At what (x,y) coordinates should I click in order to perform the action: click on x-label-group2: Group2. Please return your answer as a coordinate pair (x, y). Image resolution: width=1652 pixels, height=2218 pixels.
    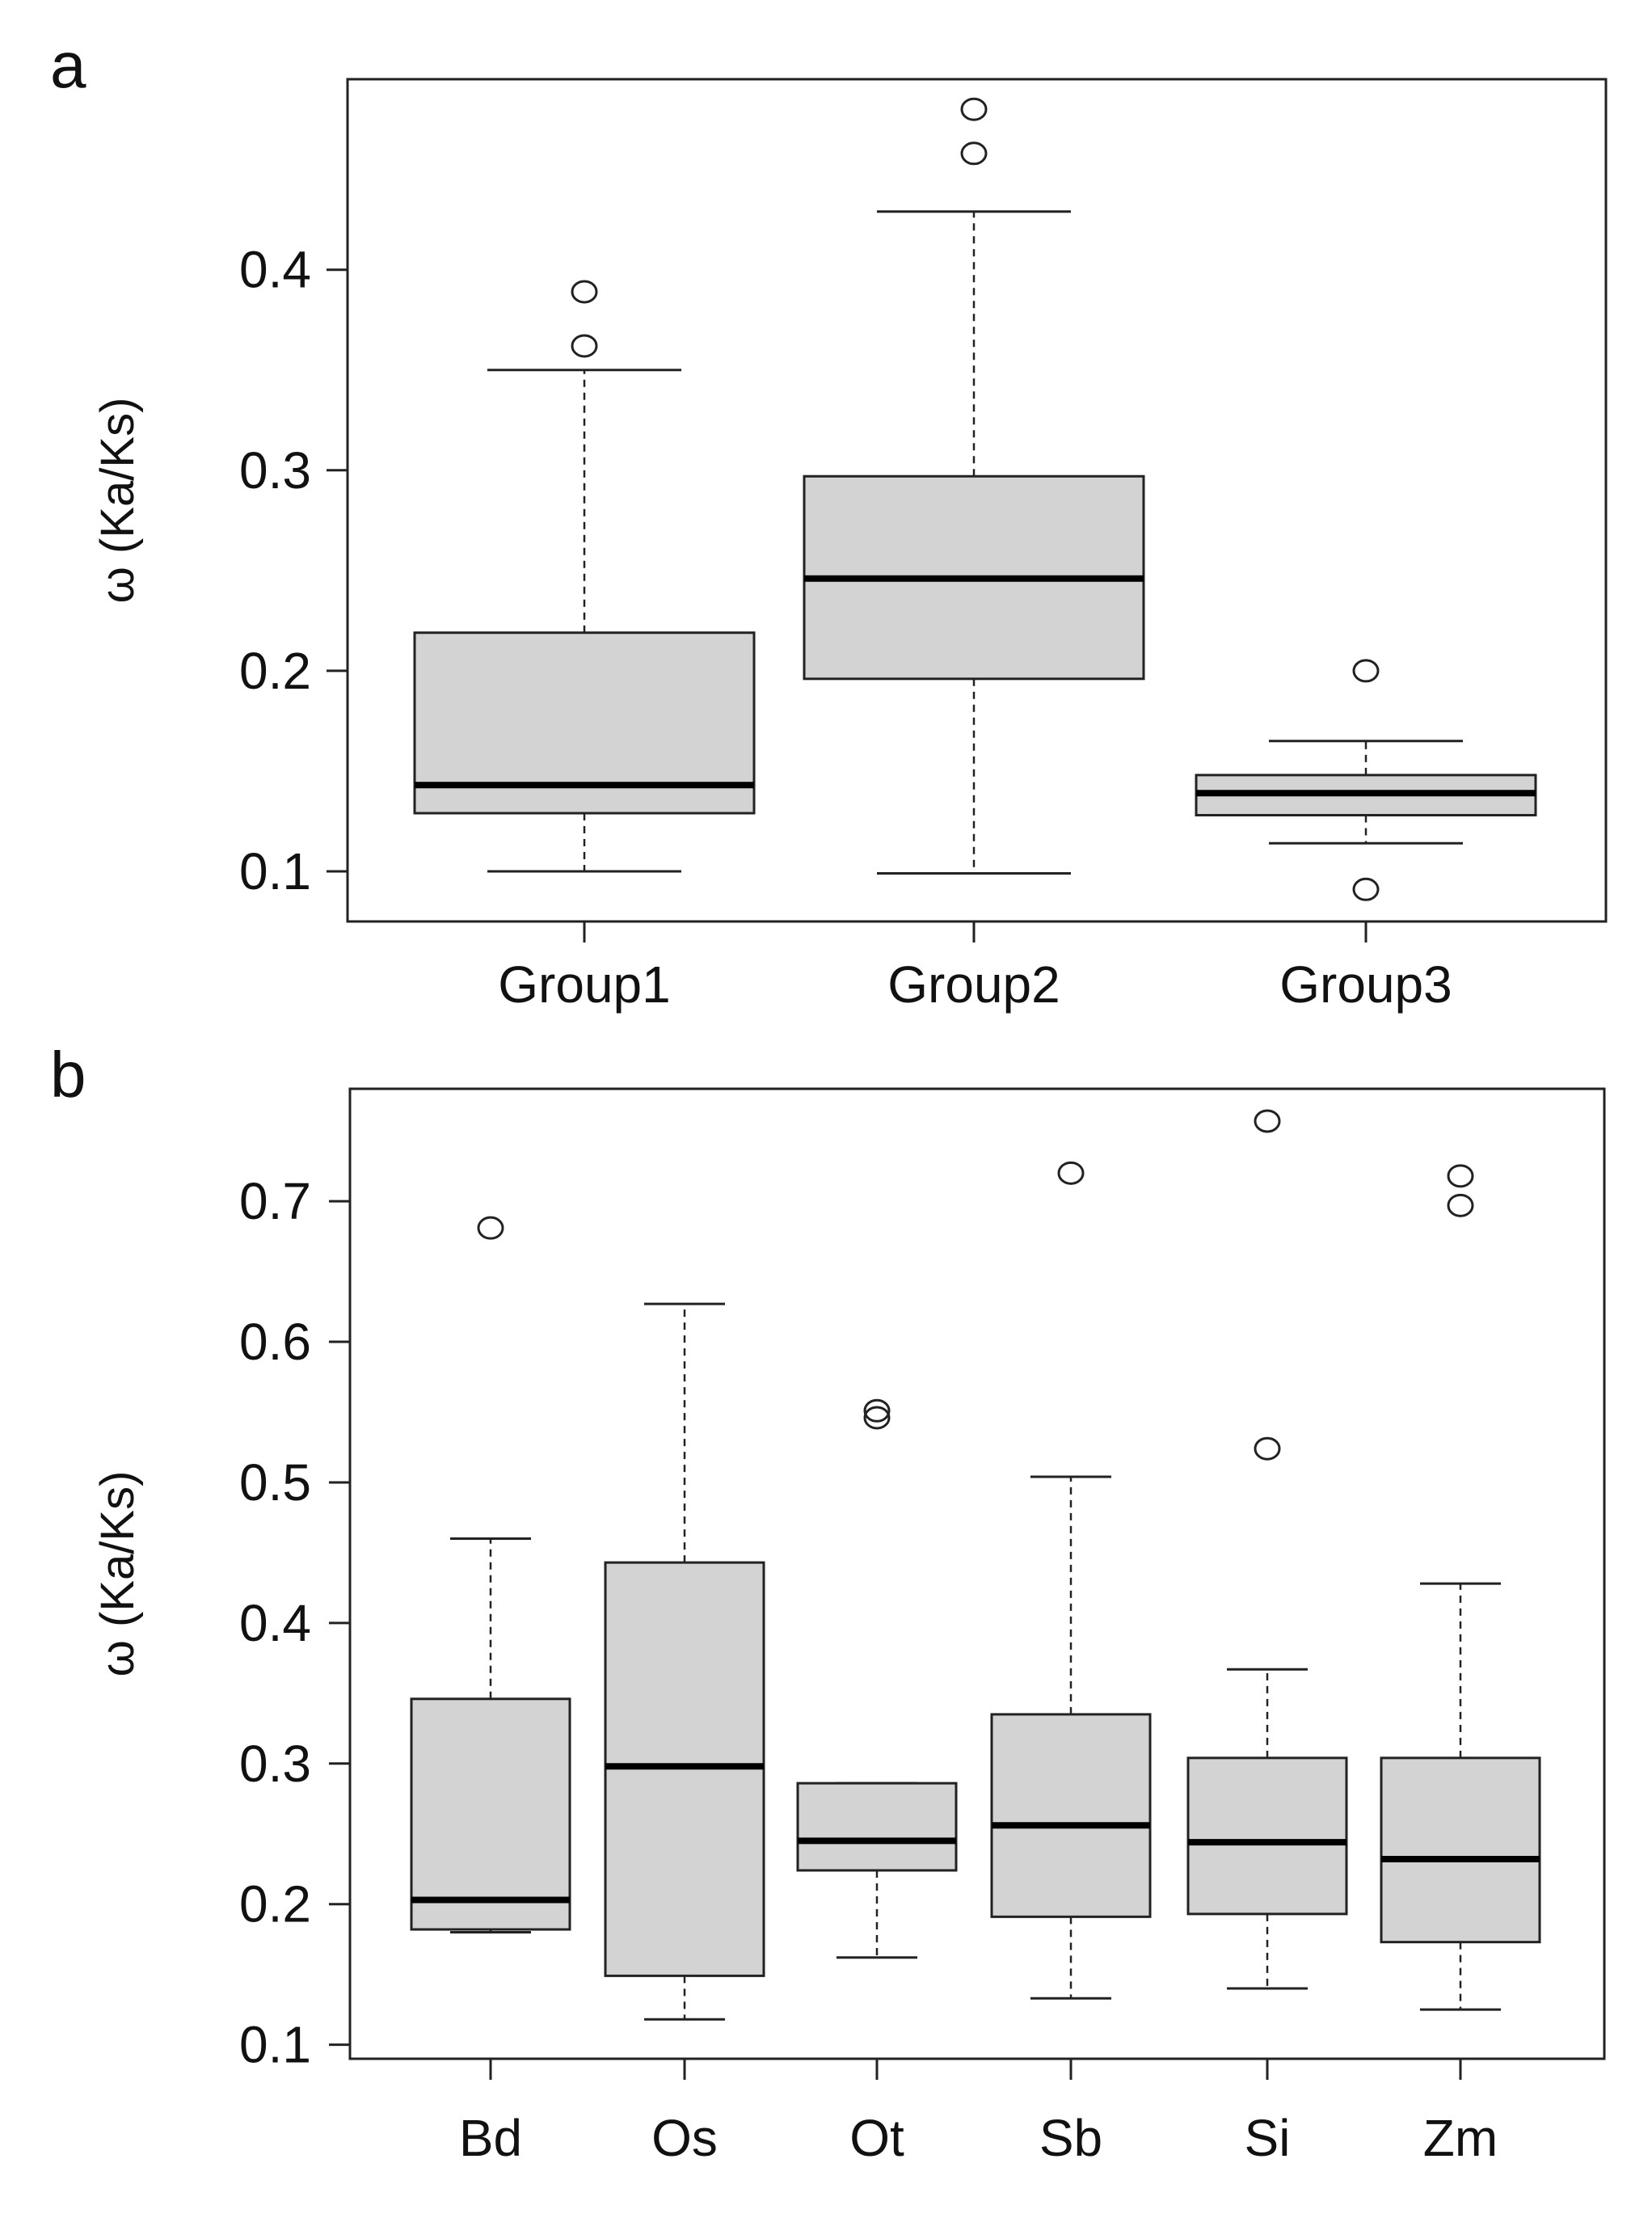
    Looking at the image, I should click on (973, 984).